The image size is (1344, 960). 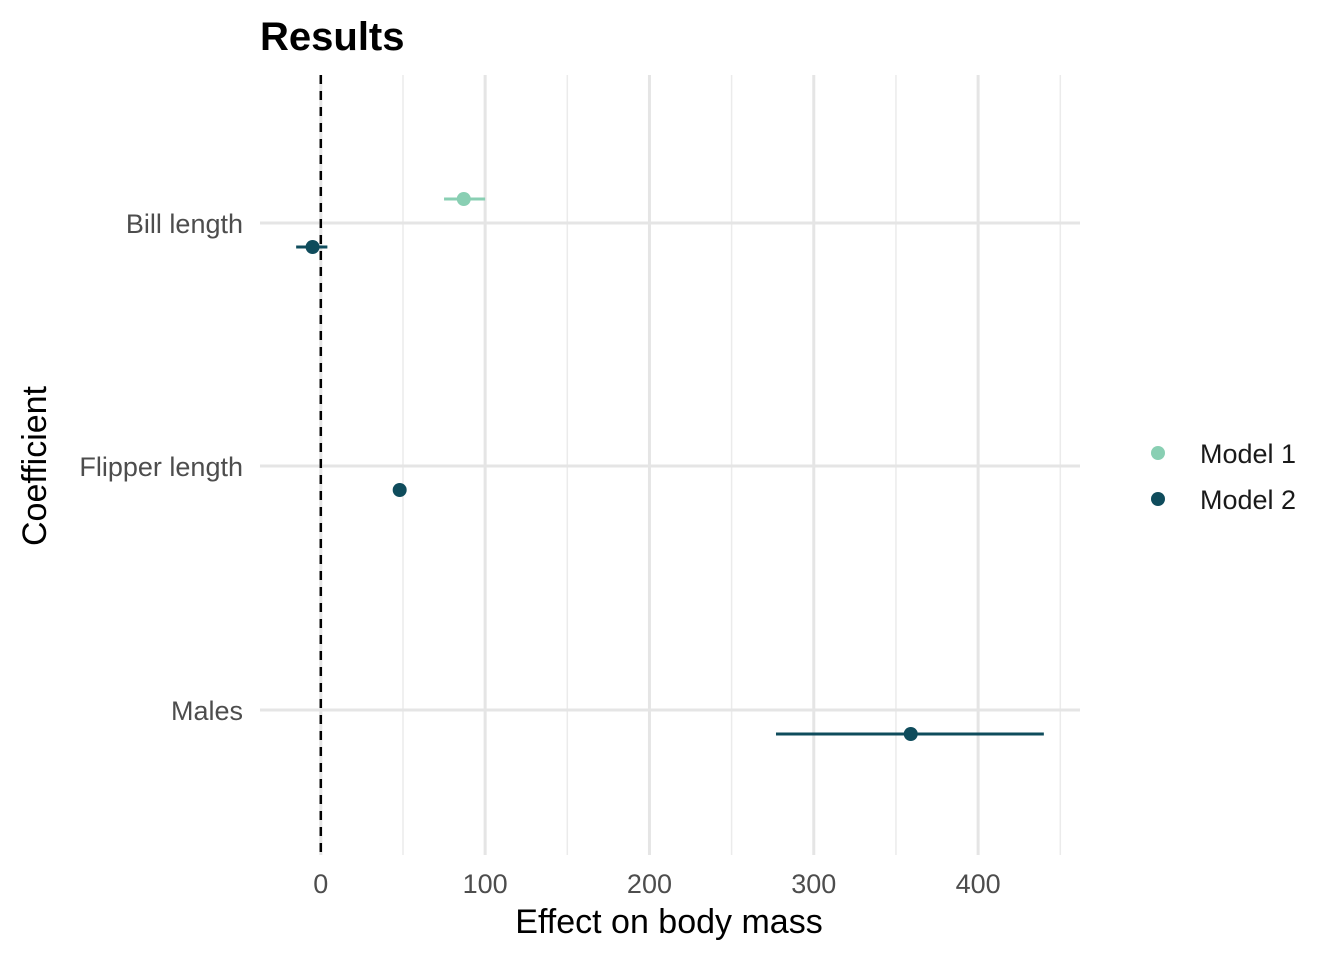 What do you see at coordinates (161, 467) in the screenshot?
I see `y-tick-label: Flipper length` at bounding box center [161, 467].